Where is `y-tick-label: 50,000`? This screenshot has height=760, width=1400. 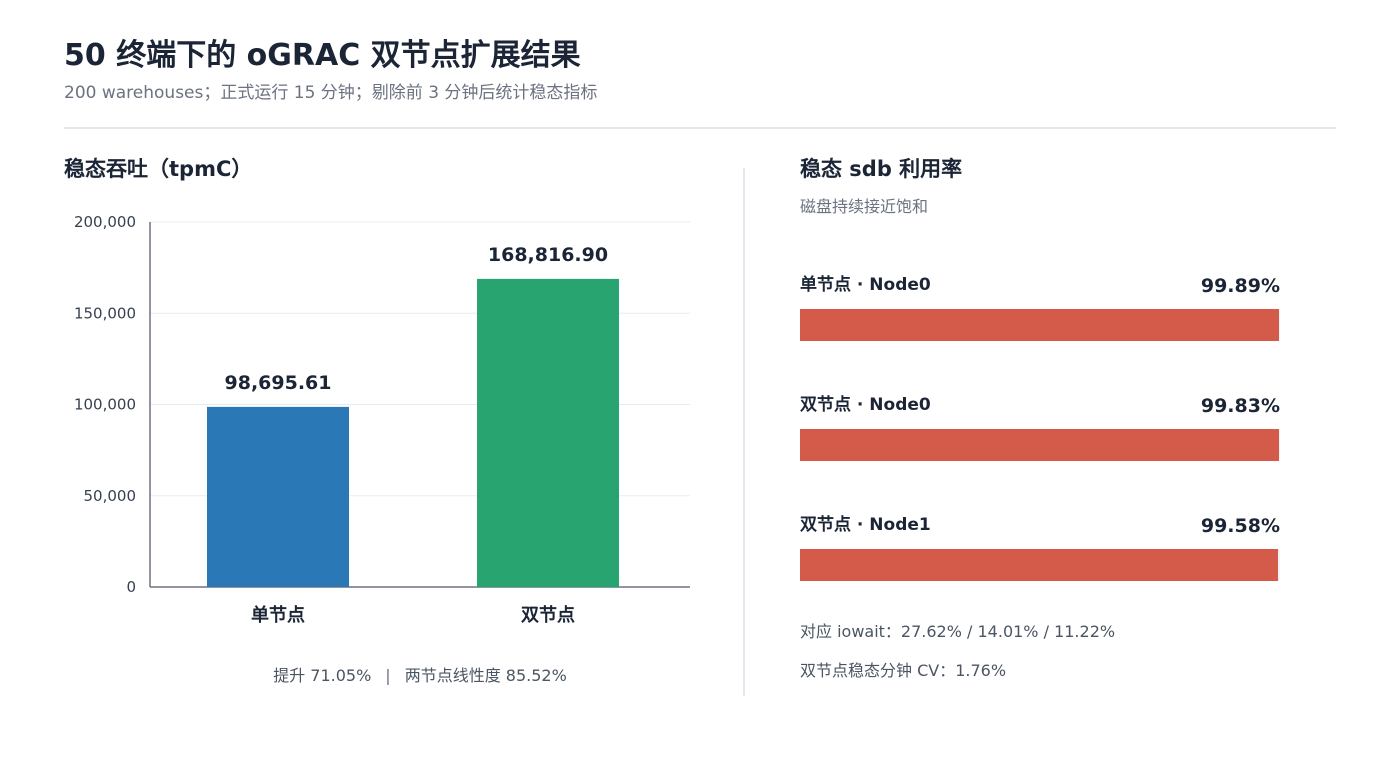 y-tick-label: 50,000 is located at coordinates (110, 496).